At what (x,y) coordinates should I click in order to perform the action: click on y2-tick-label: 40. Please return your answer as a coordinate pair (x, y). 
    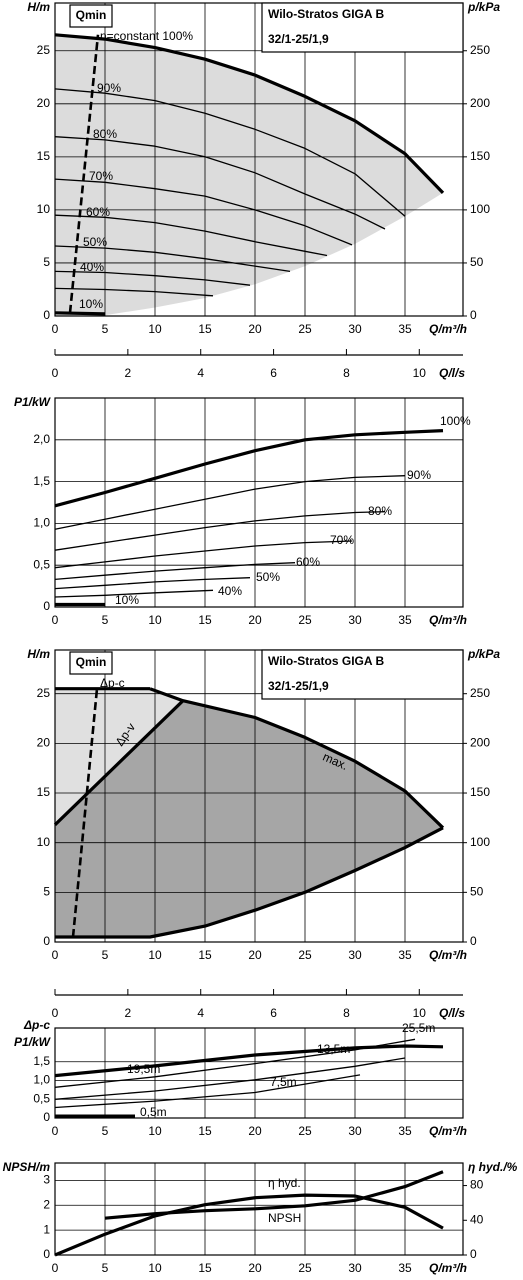
    Looking at the image, I should click on (477, 1219).